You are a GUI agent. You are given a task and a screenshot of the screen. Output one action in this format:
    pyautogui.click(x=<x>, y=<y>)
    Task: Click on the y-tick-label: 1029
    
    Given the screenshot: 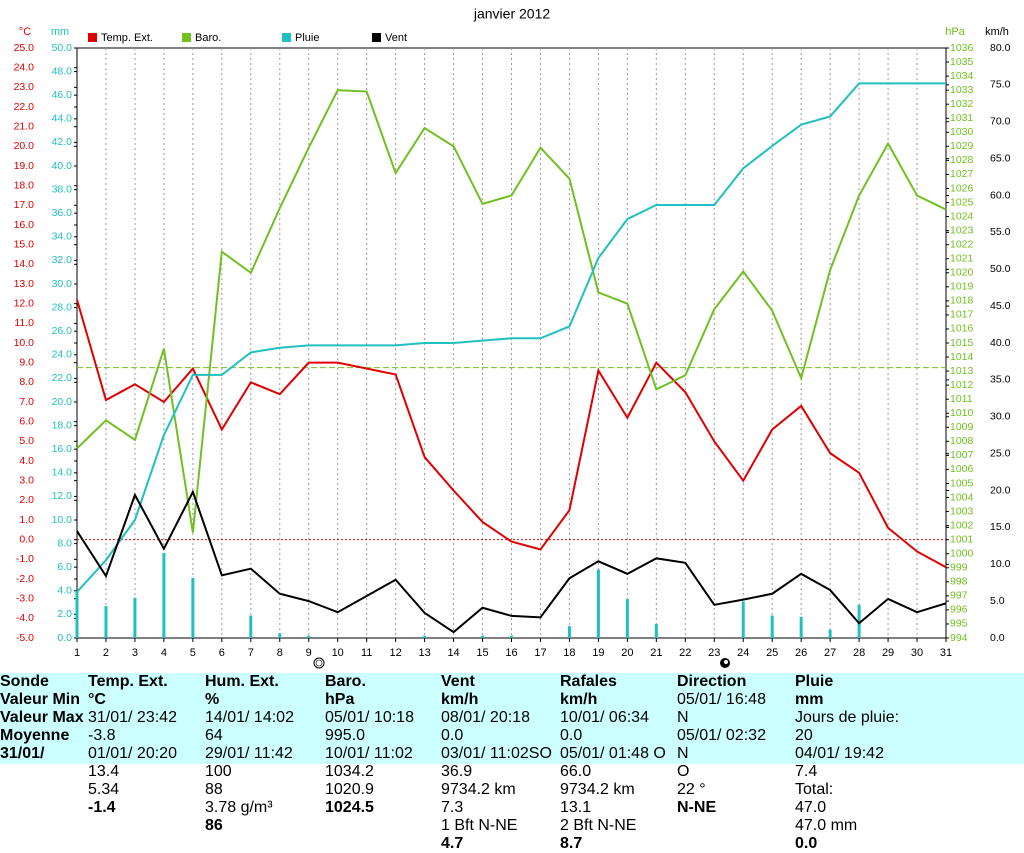 What is the action you would take?
    pyautogui.click(x=962, y=146)
    